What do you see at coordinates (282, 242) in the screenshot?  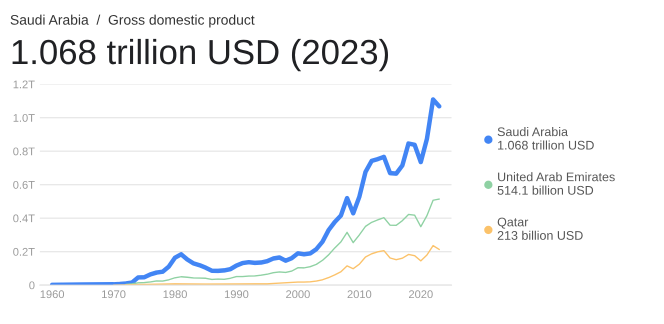 I see `line-series` at bounding box center [282, 242].